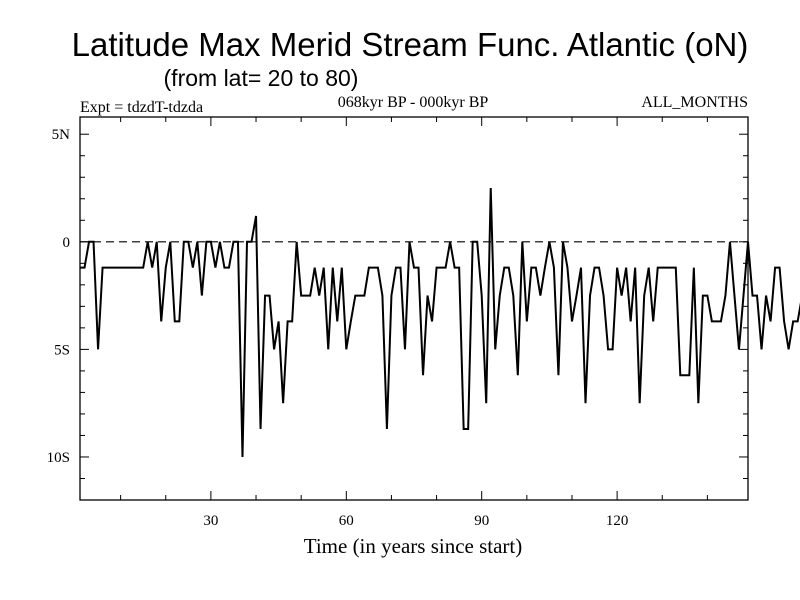 The width and height of the screenshot is (800, 600). What do you see at coordinates (481, 521) in the screenshot?
I see `x-tick-label: 90` at bounding box center [481, 521].